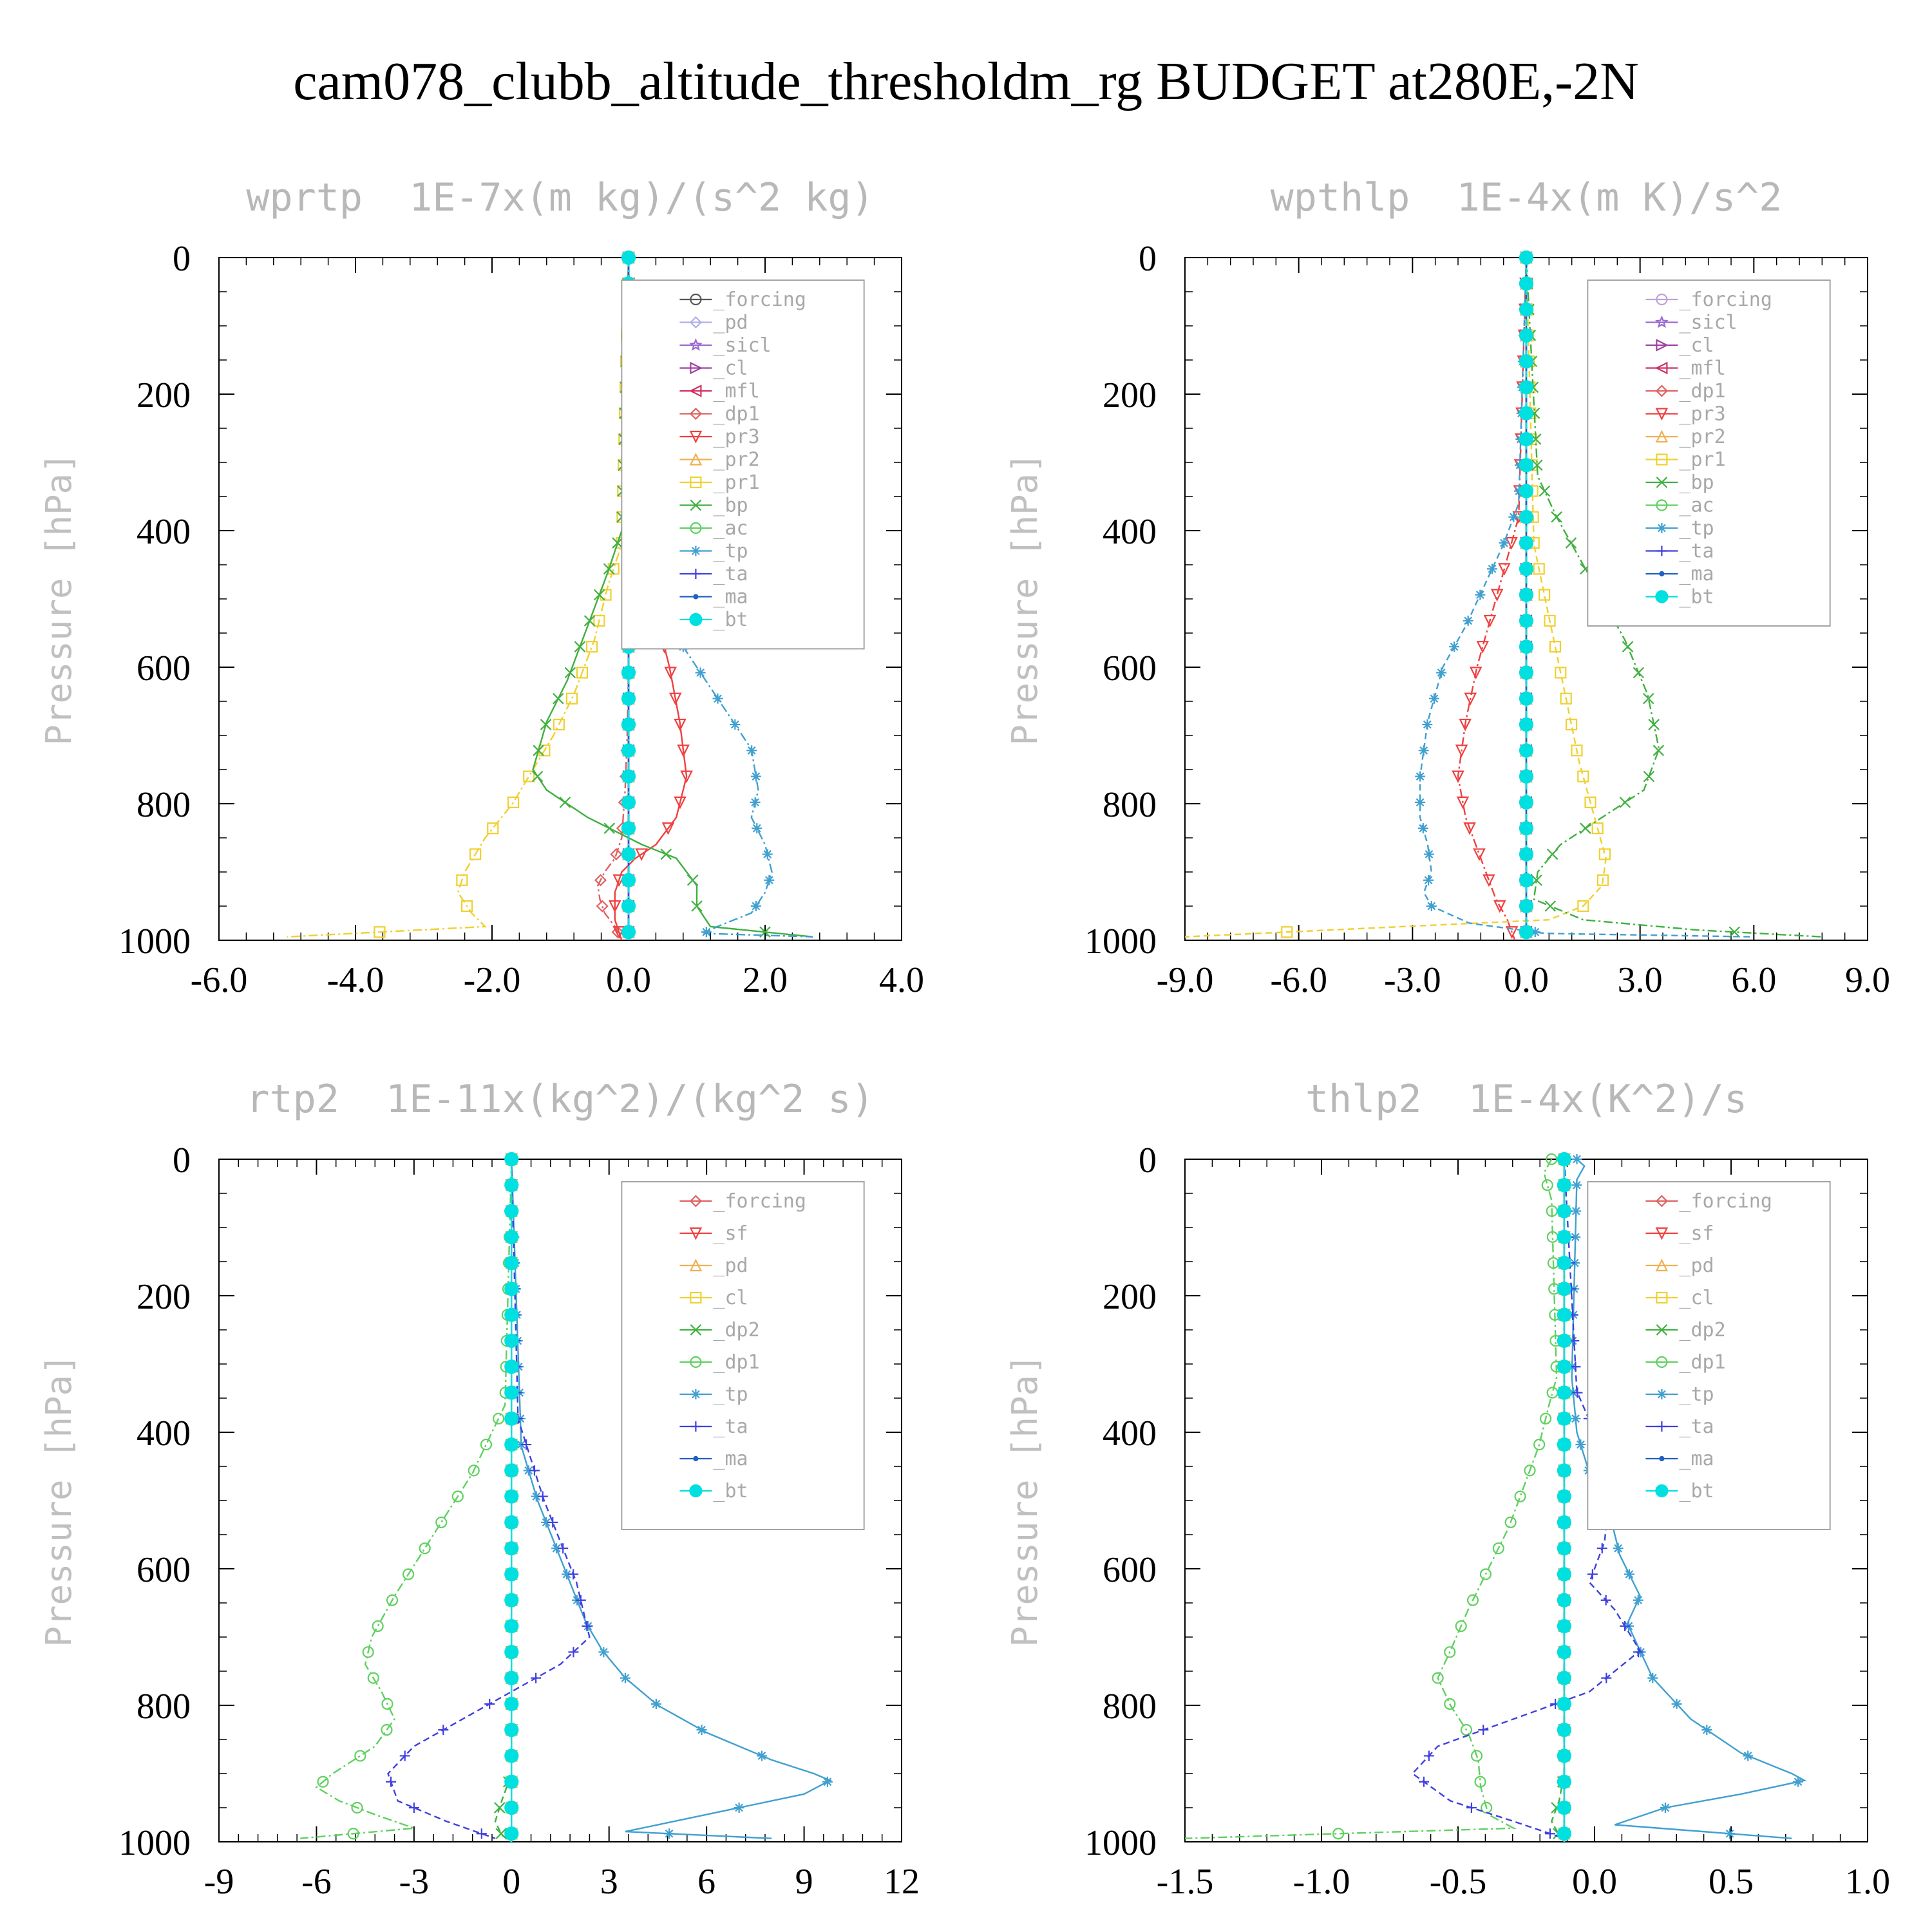 The height and width of the screenshot is (1932, 1932). Describe the element at coordinates (219, 1882) in the screenshot. I see `x-tick-label: -9` at that location.